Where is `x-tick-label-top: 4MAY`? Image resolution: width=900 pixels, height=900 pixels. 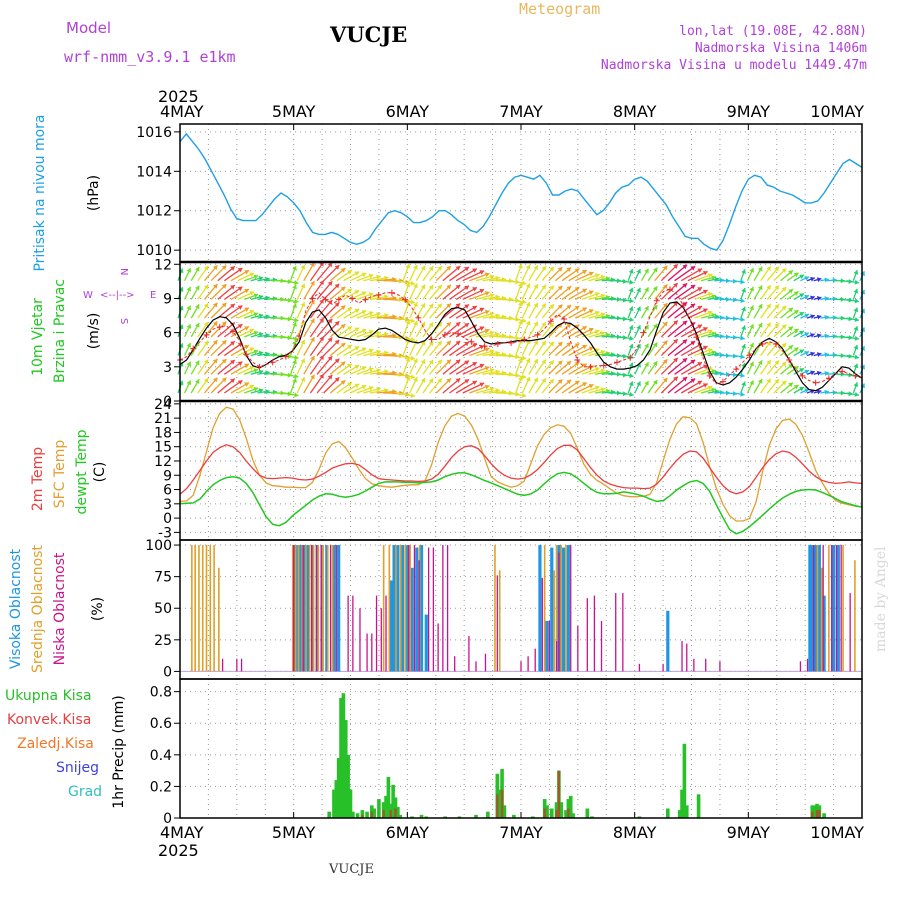 x-tick-label-top: 4MAY is located at coordinates (182, 111).